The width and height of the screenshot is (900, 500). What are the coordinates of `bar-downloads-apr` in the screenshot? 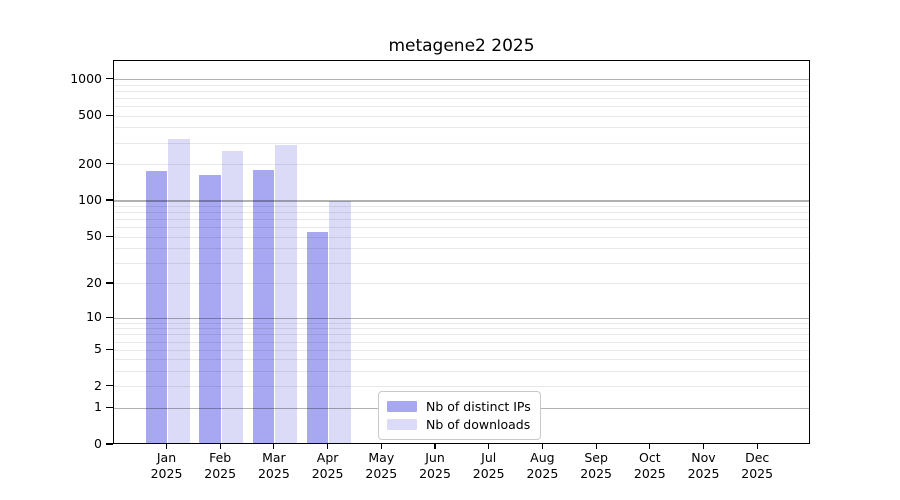 It's located at (340, 321).